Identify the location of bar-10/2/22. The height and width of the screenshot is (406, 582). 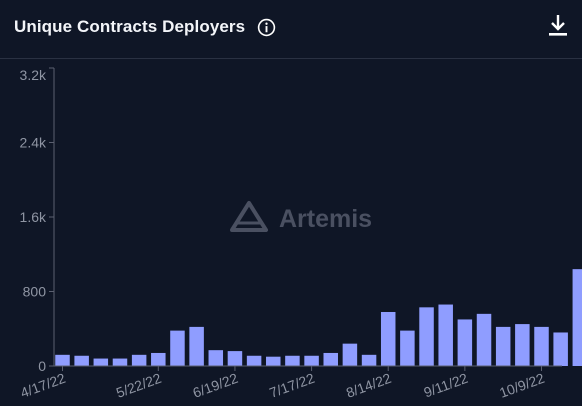
(522, 345).